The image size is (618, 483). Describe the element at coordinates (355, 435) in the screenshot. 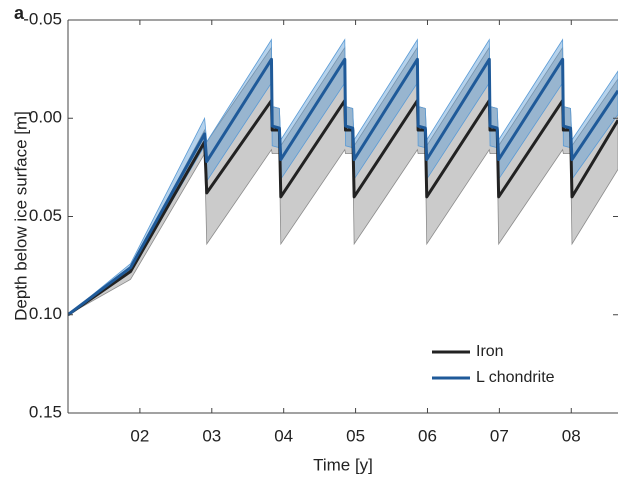

I see `x-tick-label: 05` at that location.